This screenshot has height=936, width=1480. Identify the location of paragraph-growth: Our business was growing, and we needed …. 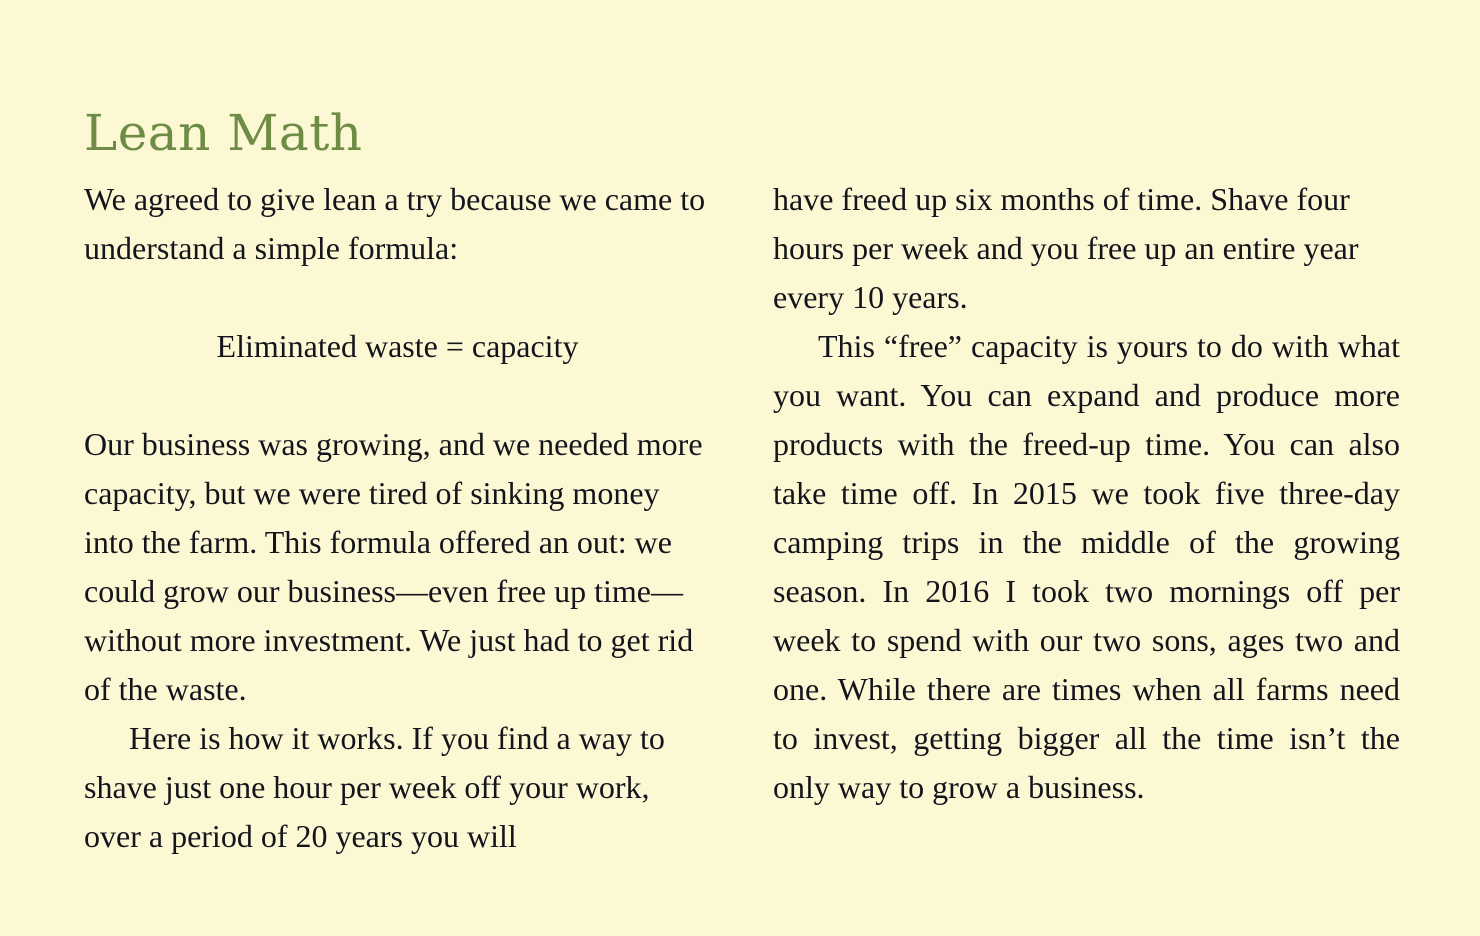
(393, 566).